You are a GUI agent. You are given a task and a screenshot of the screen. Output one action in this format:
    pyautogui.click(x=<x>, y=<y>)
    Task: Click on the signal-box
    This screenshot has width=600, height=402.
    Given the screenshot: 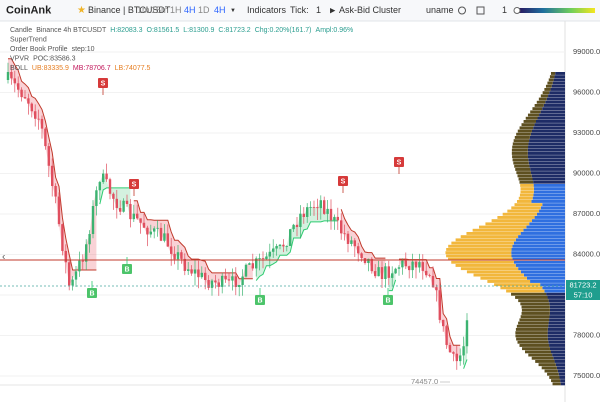 What is the action you would take?
    pyautogui.click(x=260, y=300)
    